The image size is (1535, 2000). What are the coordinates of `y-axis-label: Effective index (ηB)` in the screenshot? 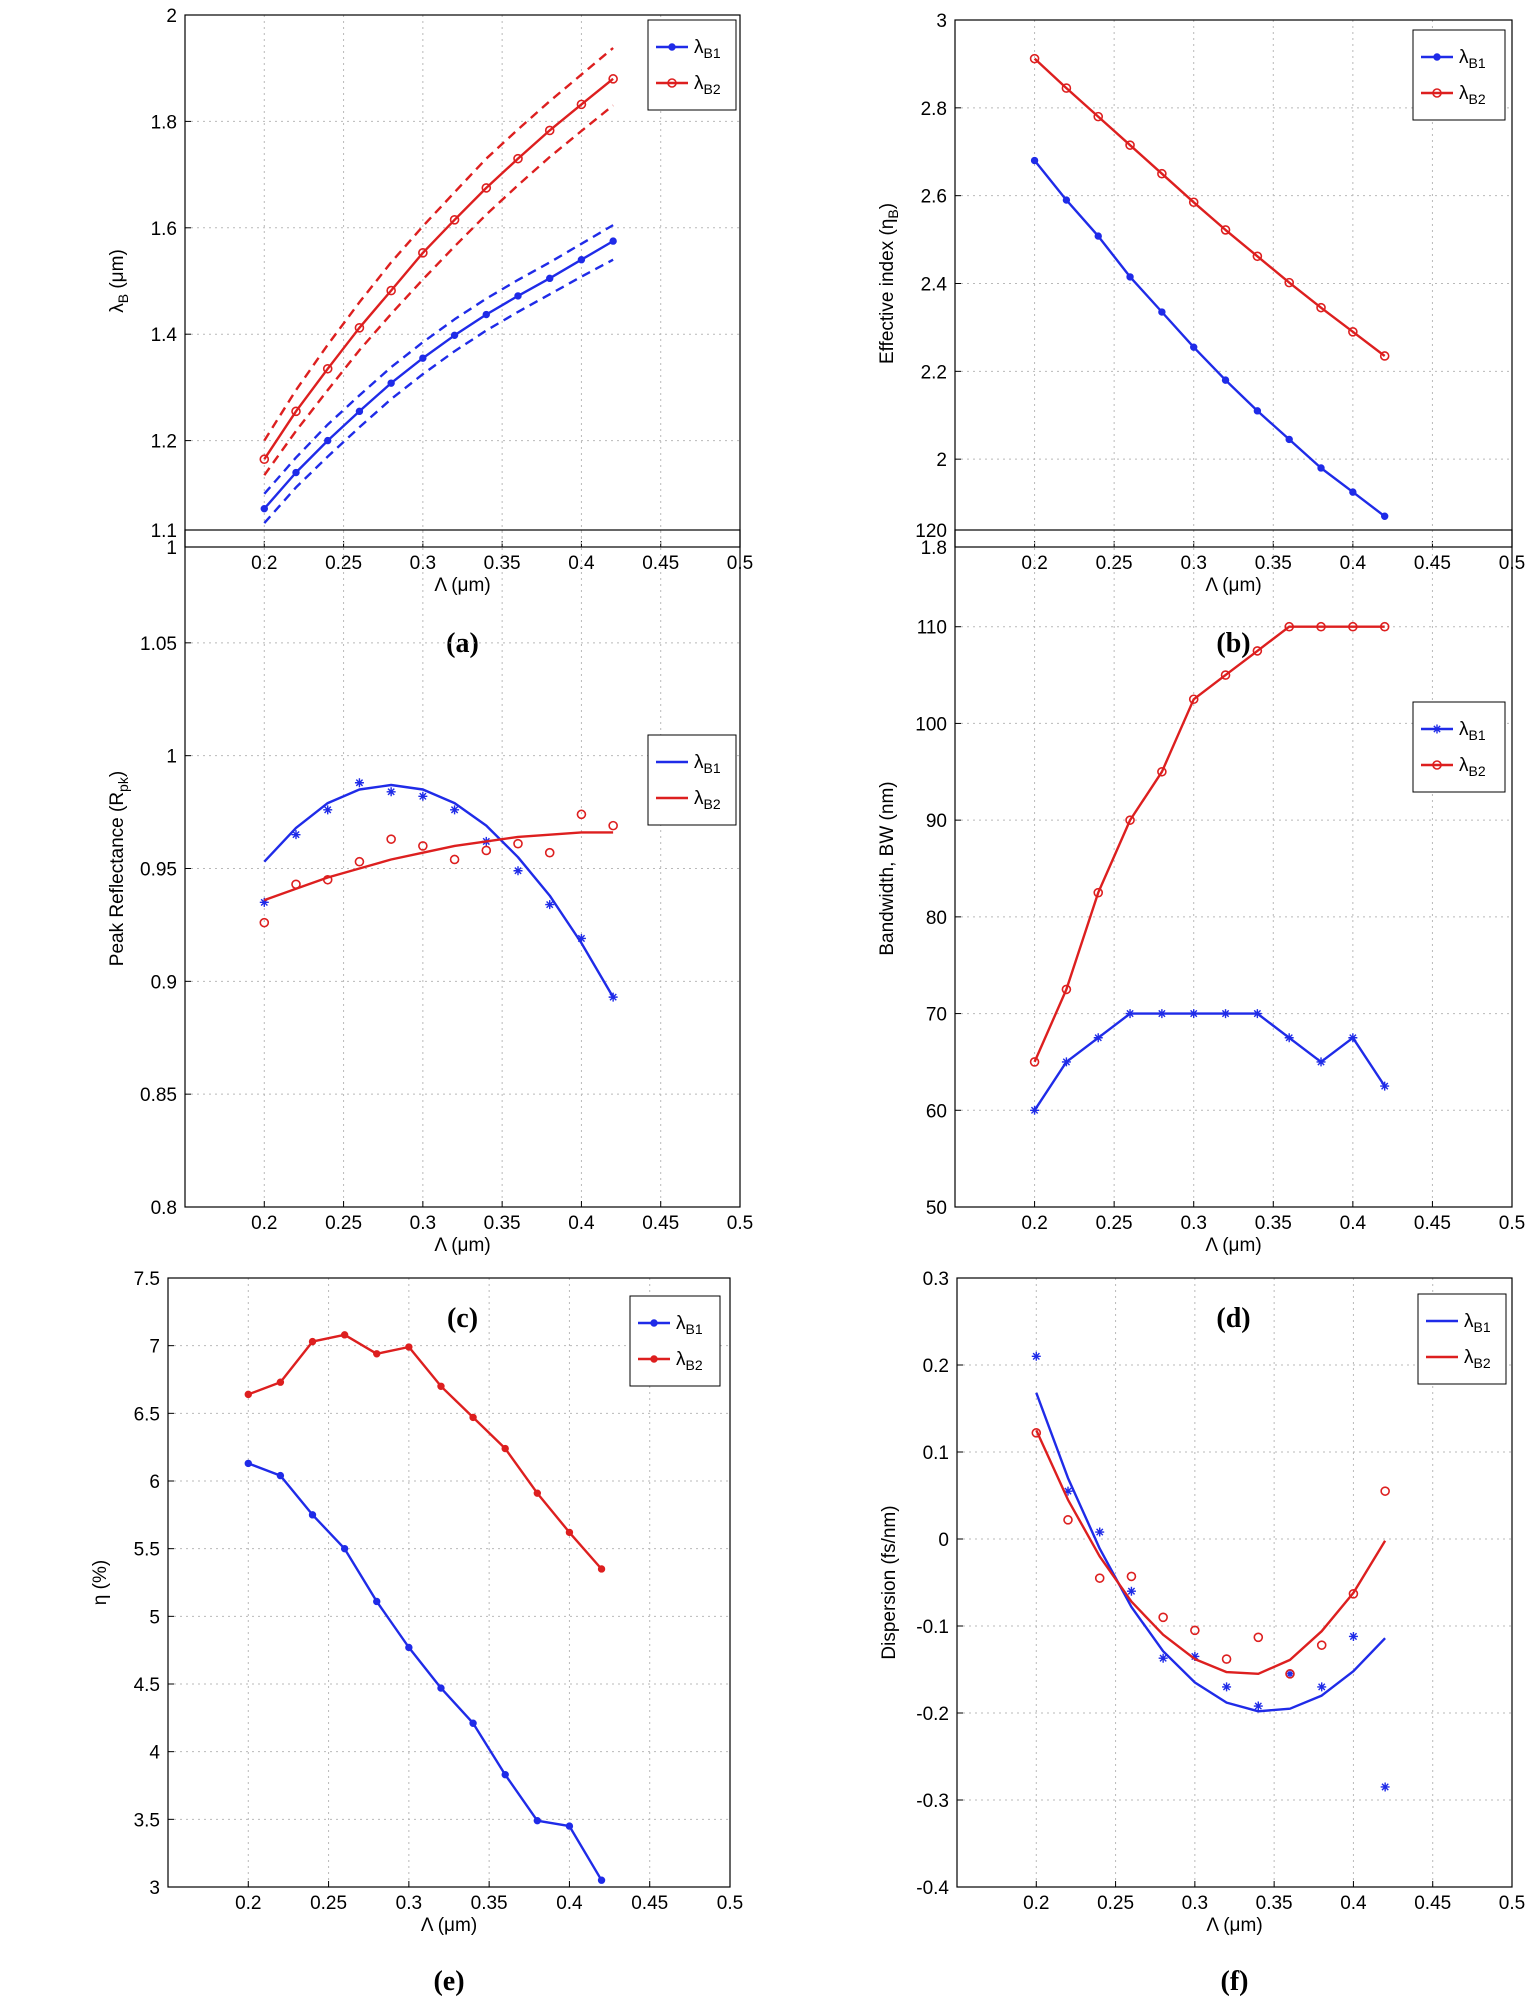 It's located at (889, 283).